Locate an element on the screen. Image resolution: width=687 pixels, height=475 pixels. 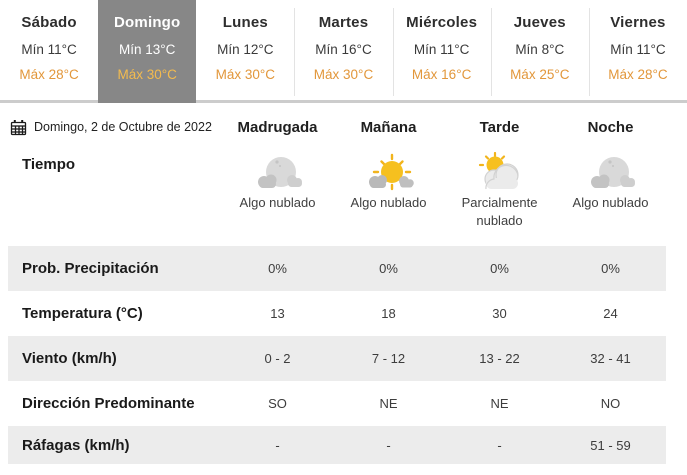
day-name: Sábado is located at coordinates (49, 22).